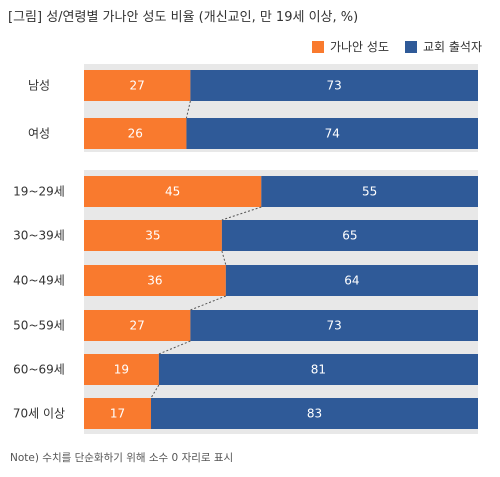 This screenshot has height=477, width=500. I want to click on legend-item-series-2: 교회 출석자, so click(443, 46).